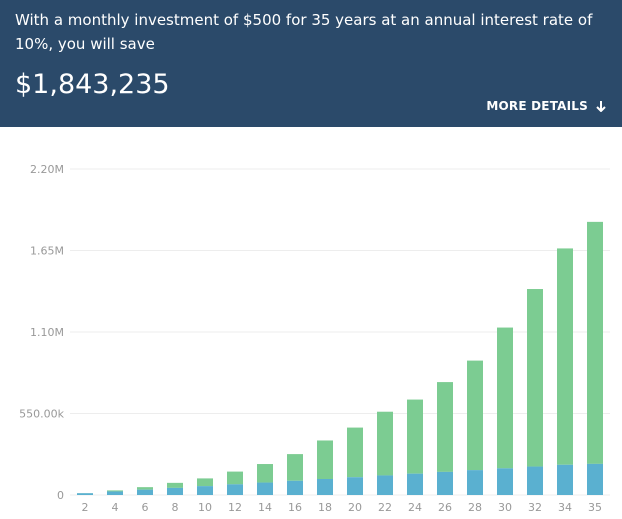  I want to click on x-tick-label: 8, so click(175, 507).